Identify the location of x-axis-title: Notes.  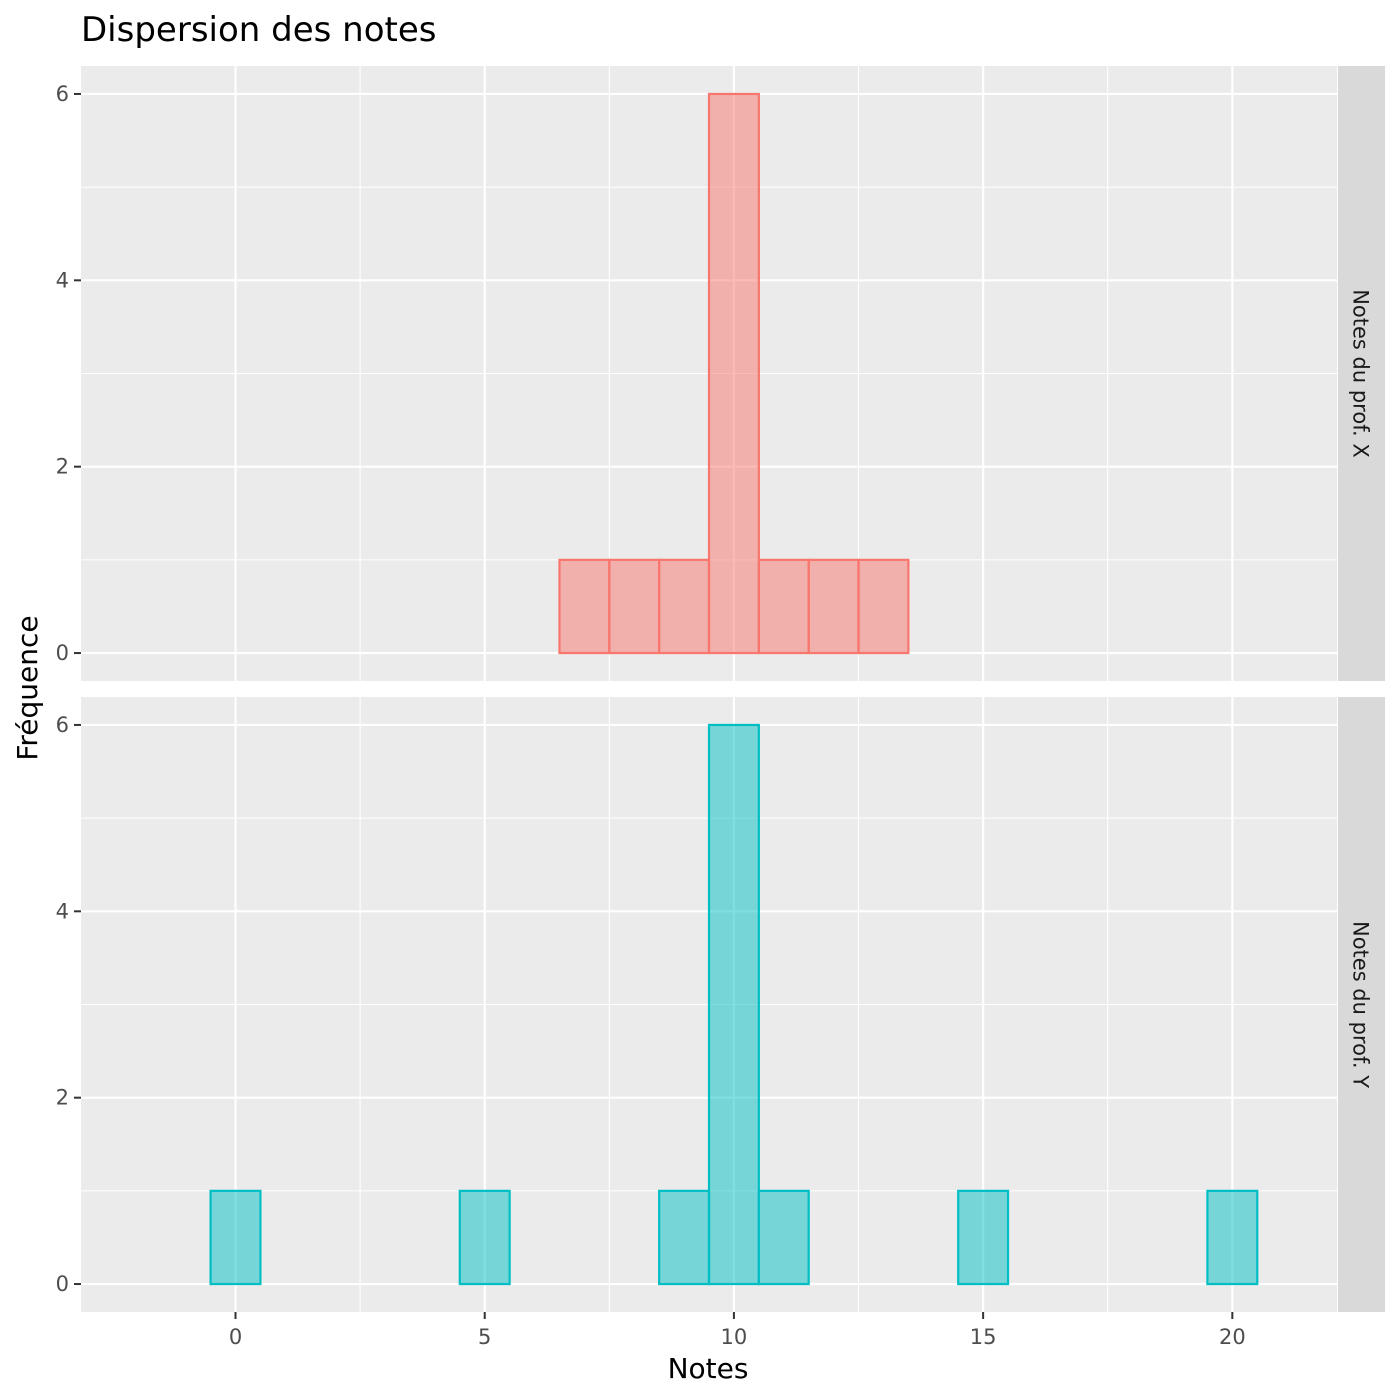
(708, 1368).